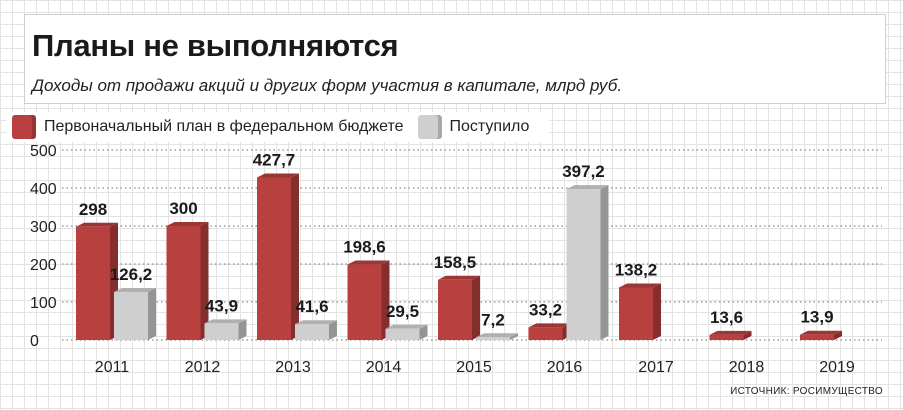  I want to click on source-note: ИСТОЧНИК: РОСИМУЩЕСТВО, so click(806, 391).